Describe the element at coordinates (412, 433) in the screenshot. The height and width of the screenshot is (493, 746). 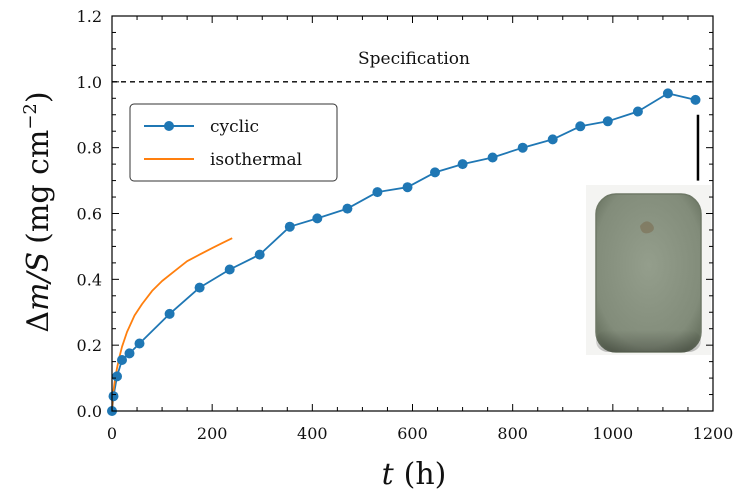
I see `x-tick-label: 600` at that location.